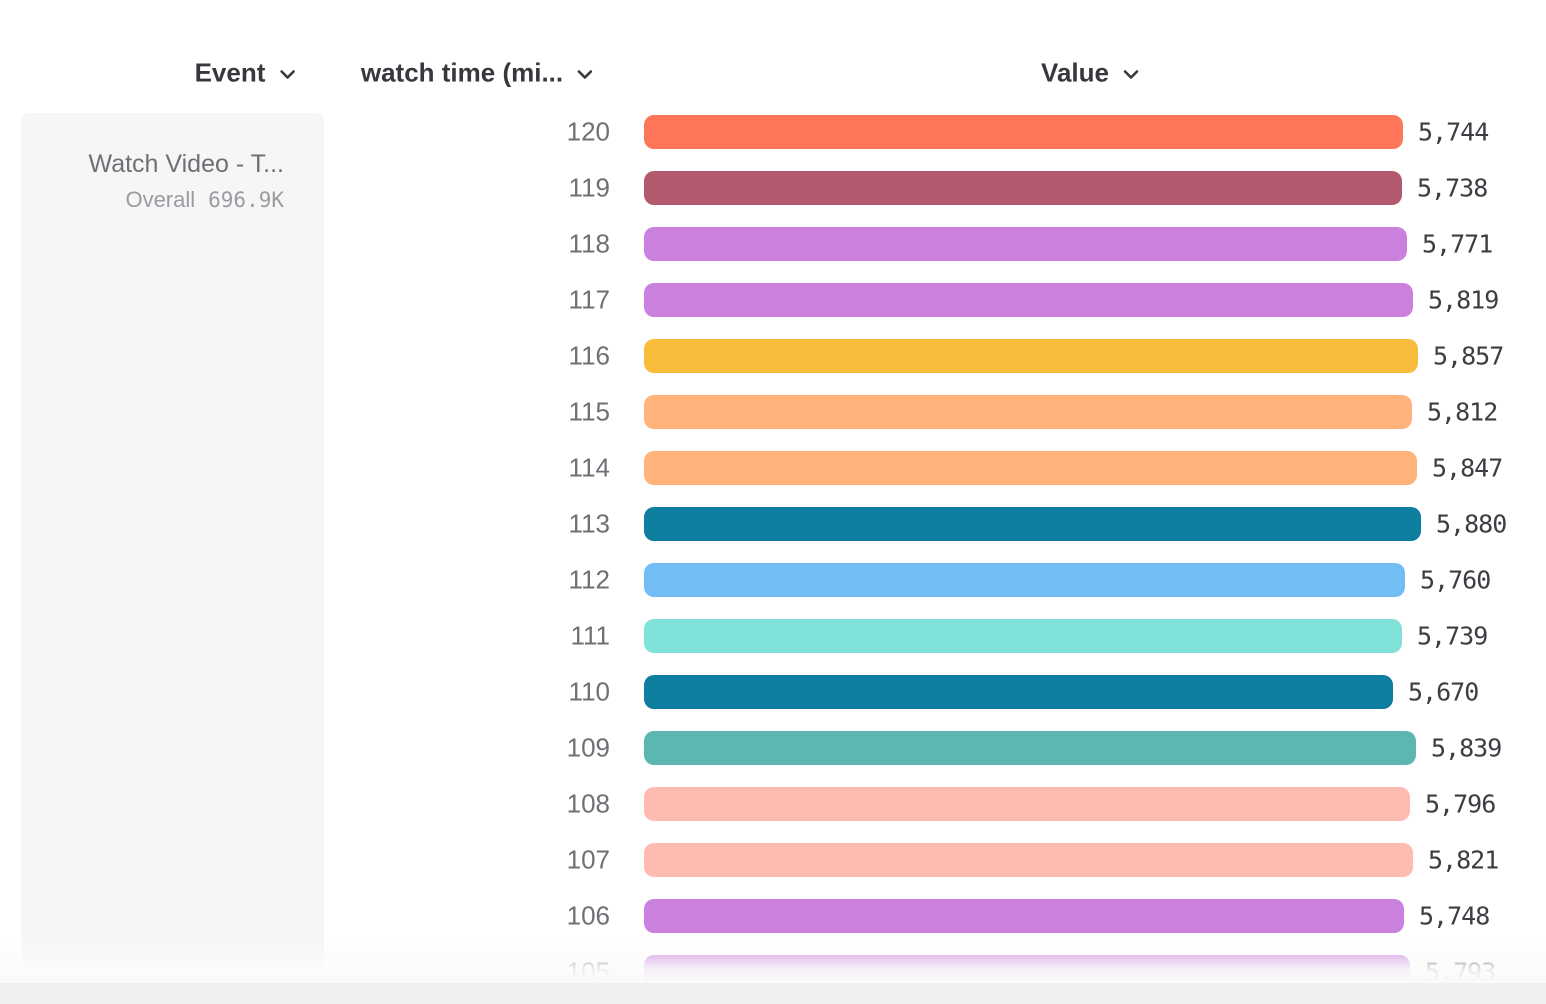  I want to click on chart-row: 112 5,760, so click(773, 580).